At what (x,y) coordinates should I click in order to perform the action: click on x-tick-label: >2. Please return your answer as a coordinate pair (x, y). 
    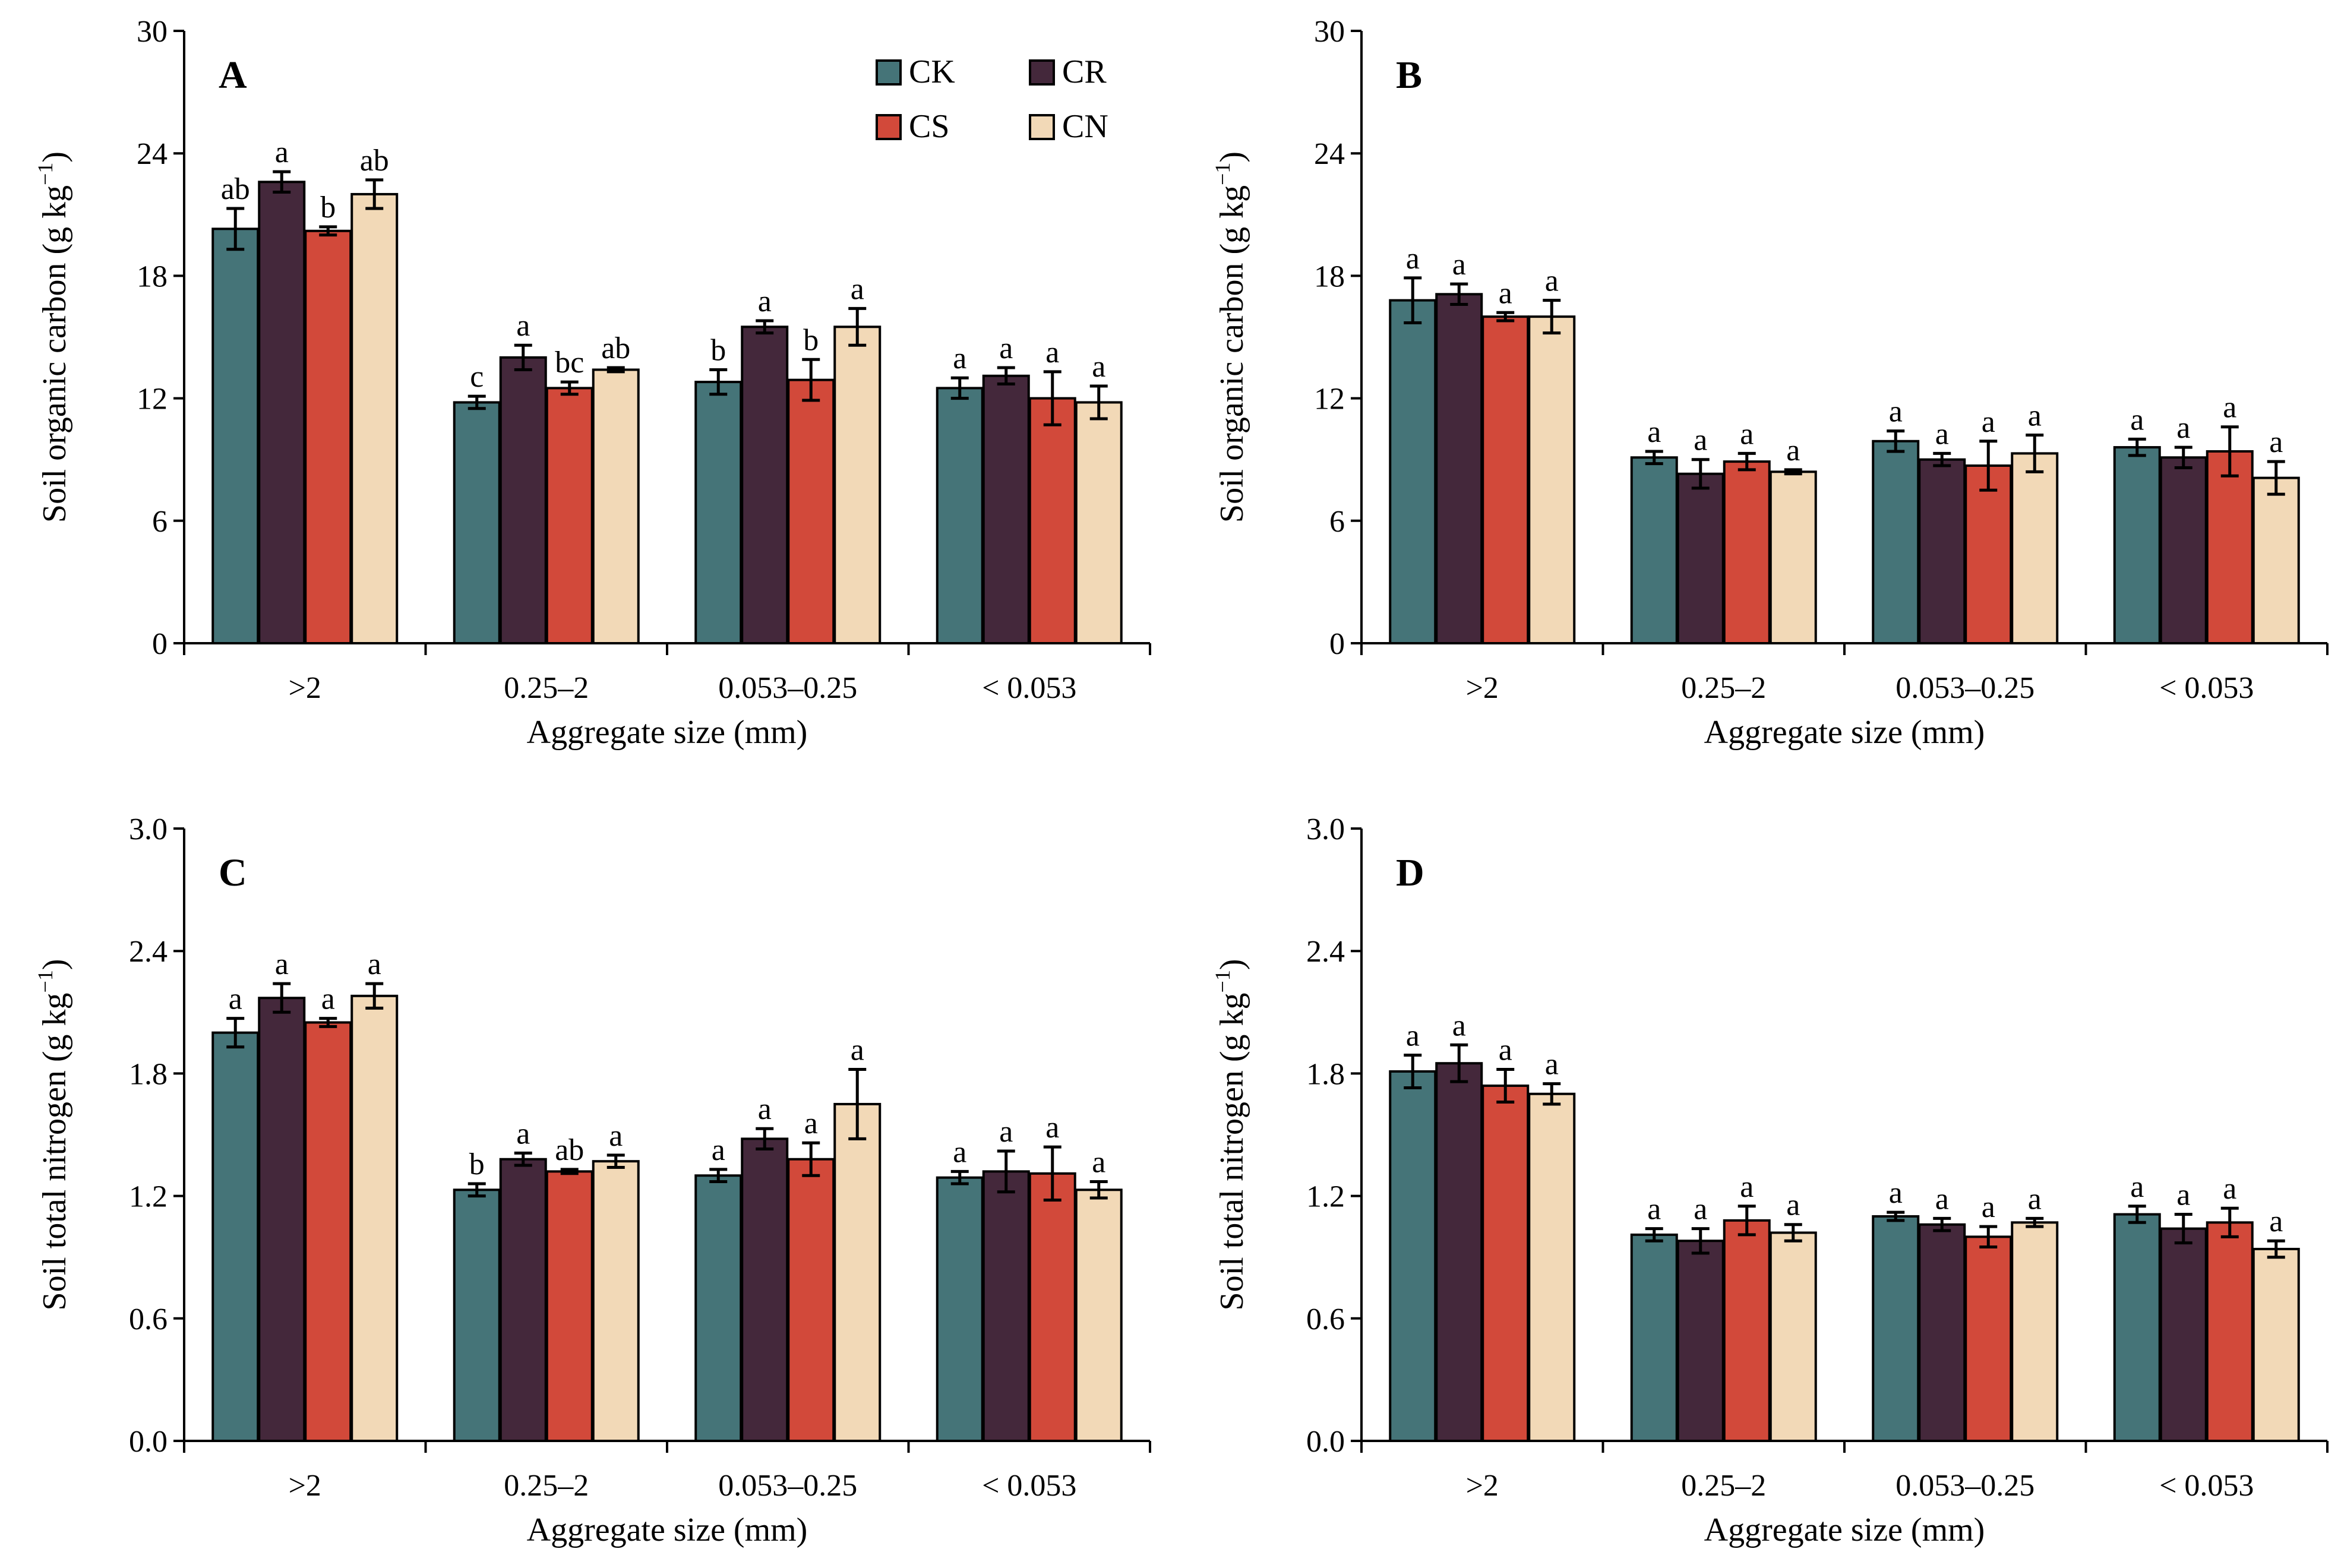
    Looking at the image, I should click on (1482, 688).